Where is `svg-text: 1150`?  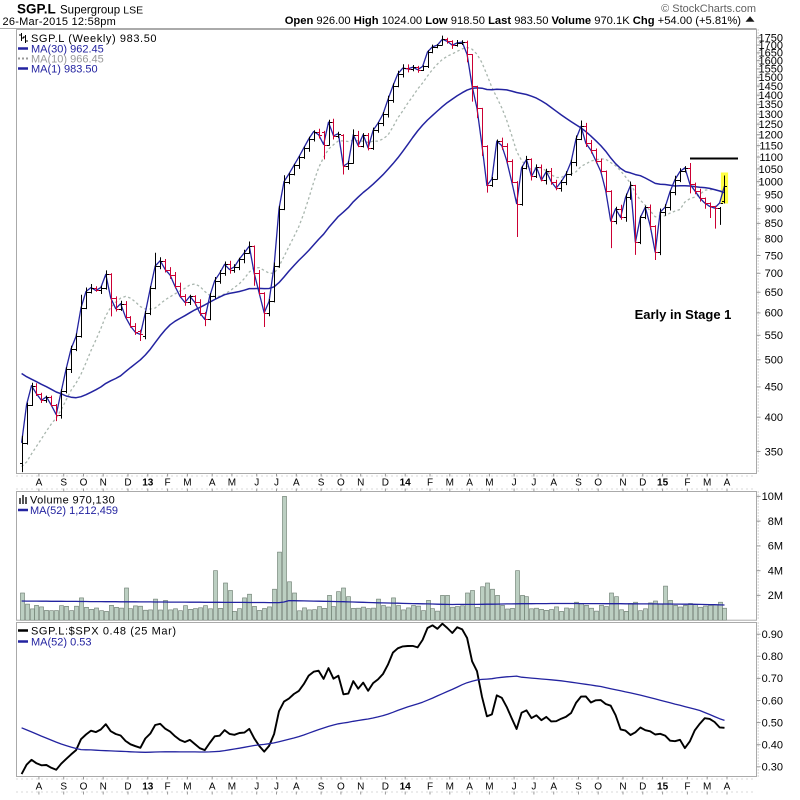 svg-text: 1150 is located at coordinates (771, 146).